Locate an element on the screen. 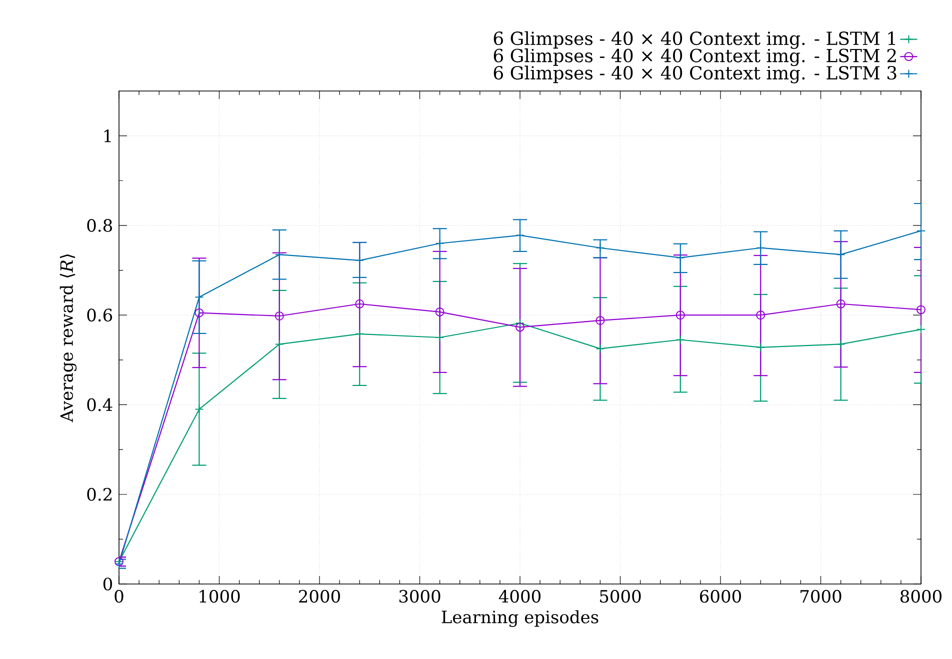 The width and height of the screenshot is (952, 659). x-tick-label: 5000 is located at coordinates (620, 596).